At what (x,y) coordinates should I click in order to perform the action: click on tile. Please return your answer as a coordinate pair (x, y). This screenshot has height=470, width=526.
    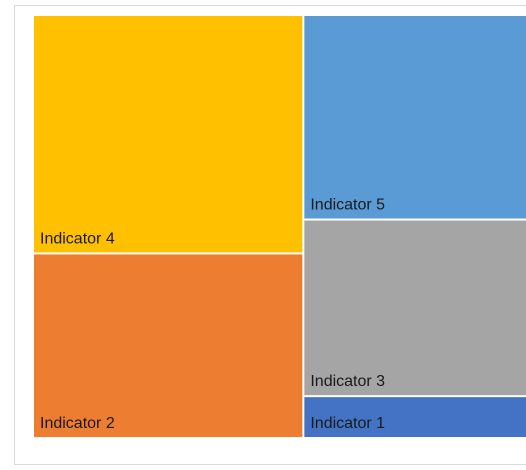
    Looking at the image, I should click on (415, 417).